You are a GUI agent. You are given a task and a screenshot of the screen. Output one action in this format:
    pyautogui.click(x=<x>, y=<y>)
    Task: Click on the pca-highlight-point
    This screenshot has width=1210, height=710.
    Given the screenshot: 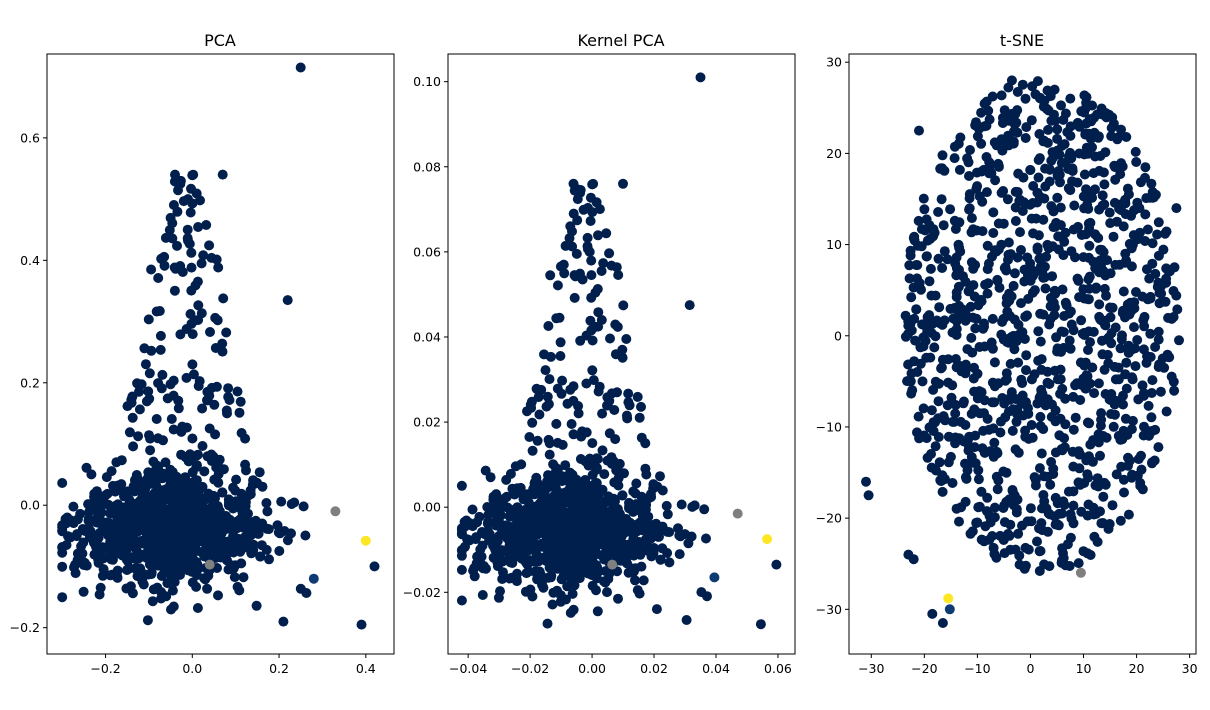 What is the action you would take?
    pyautogui.click(x=222, y=174)
    